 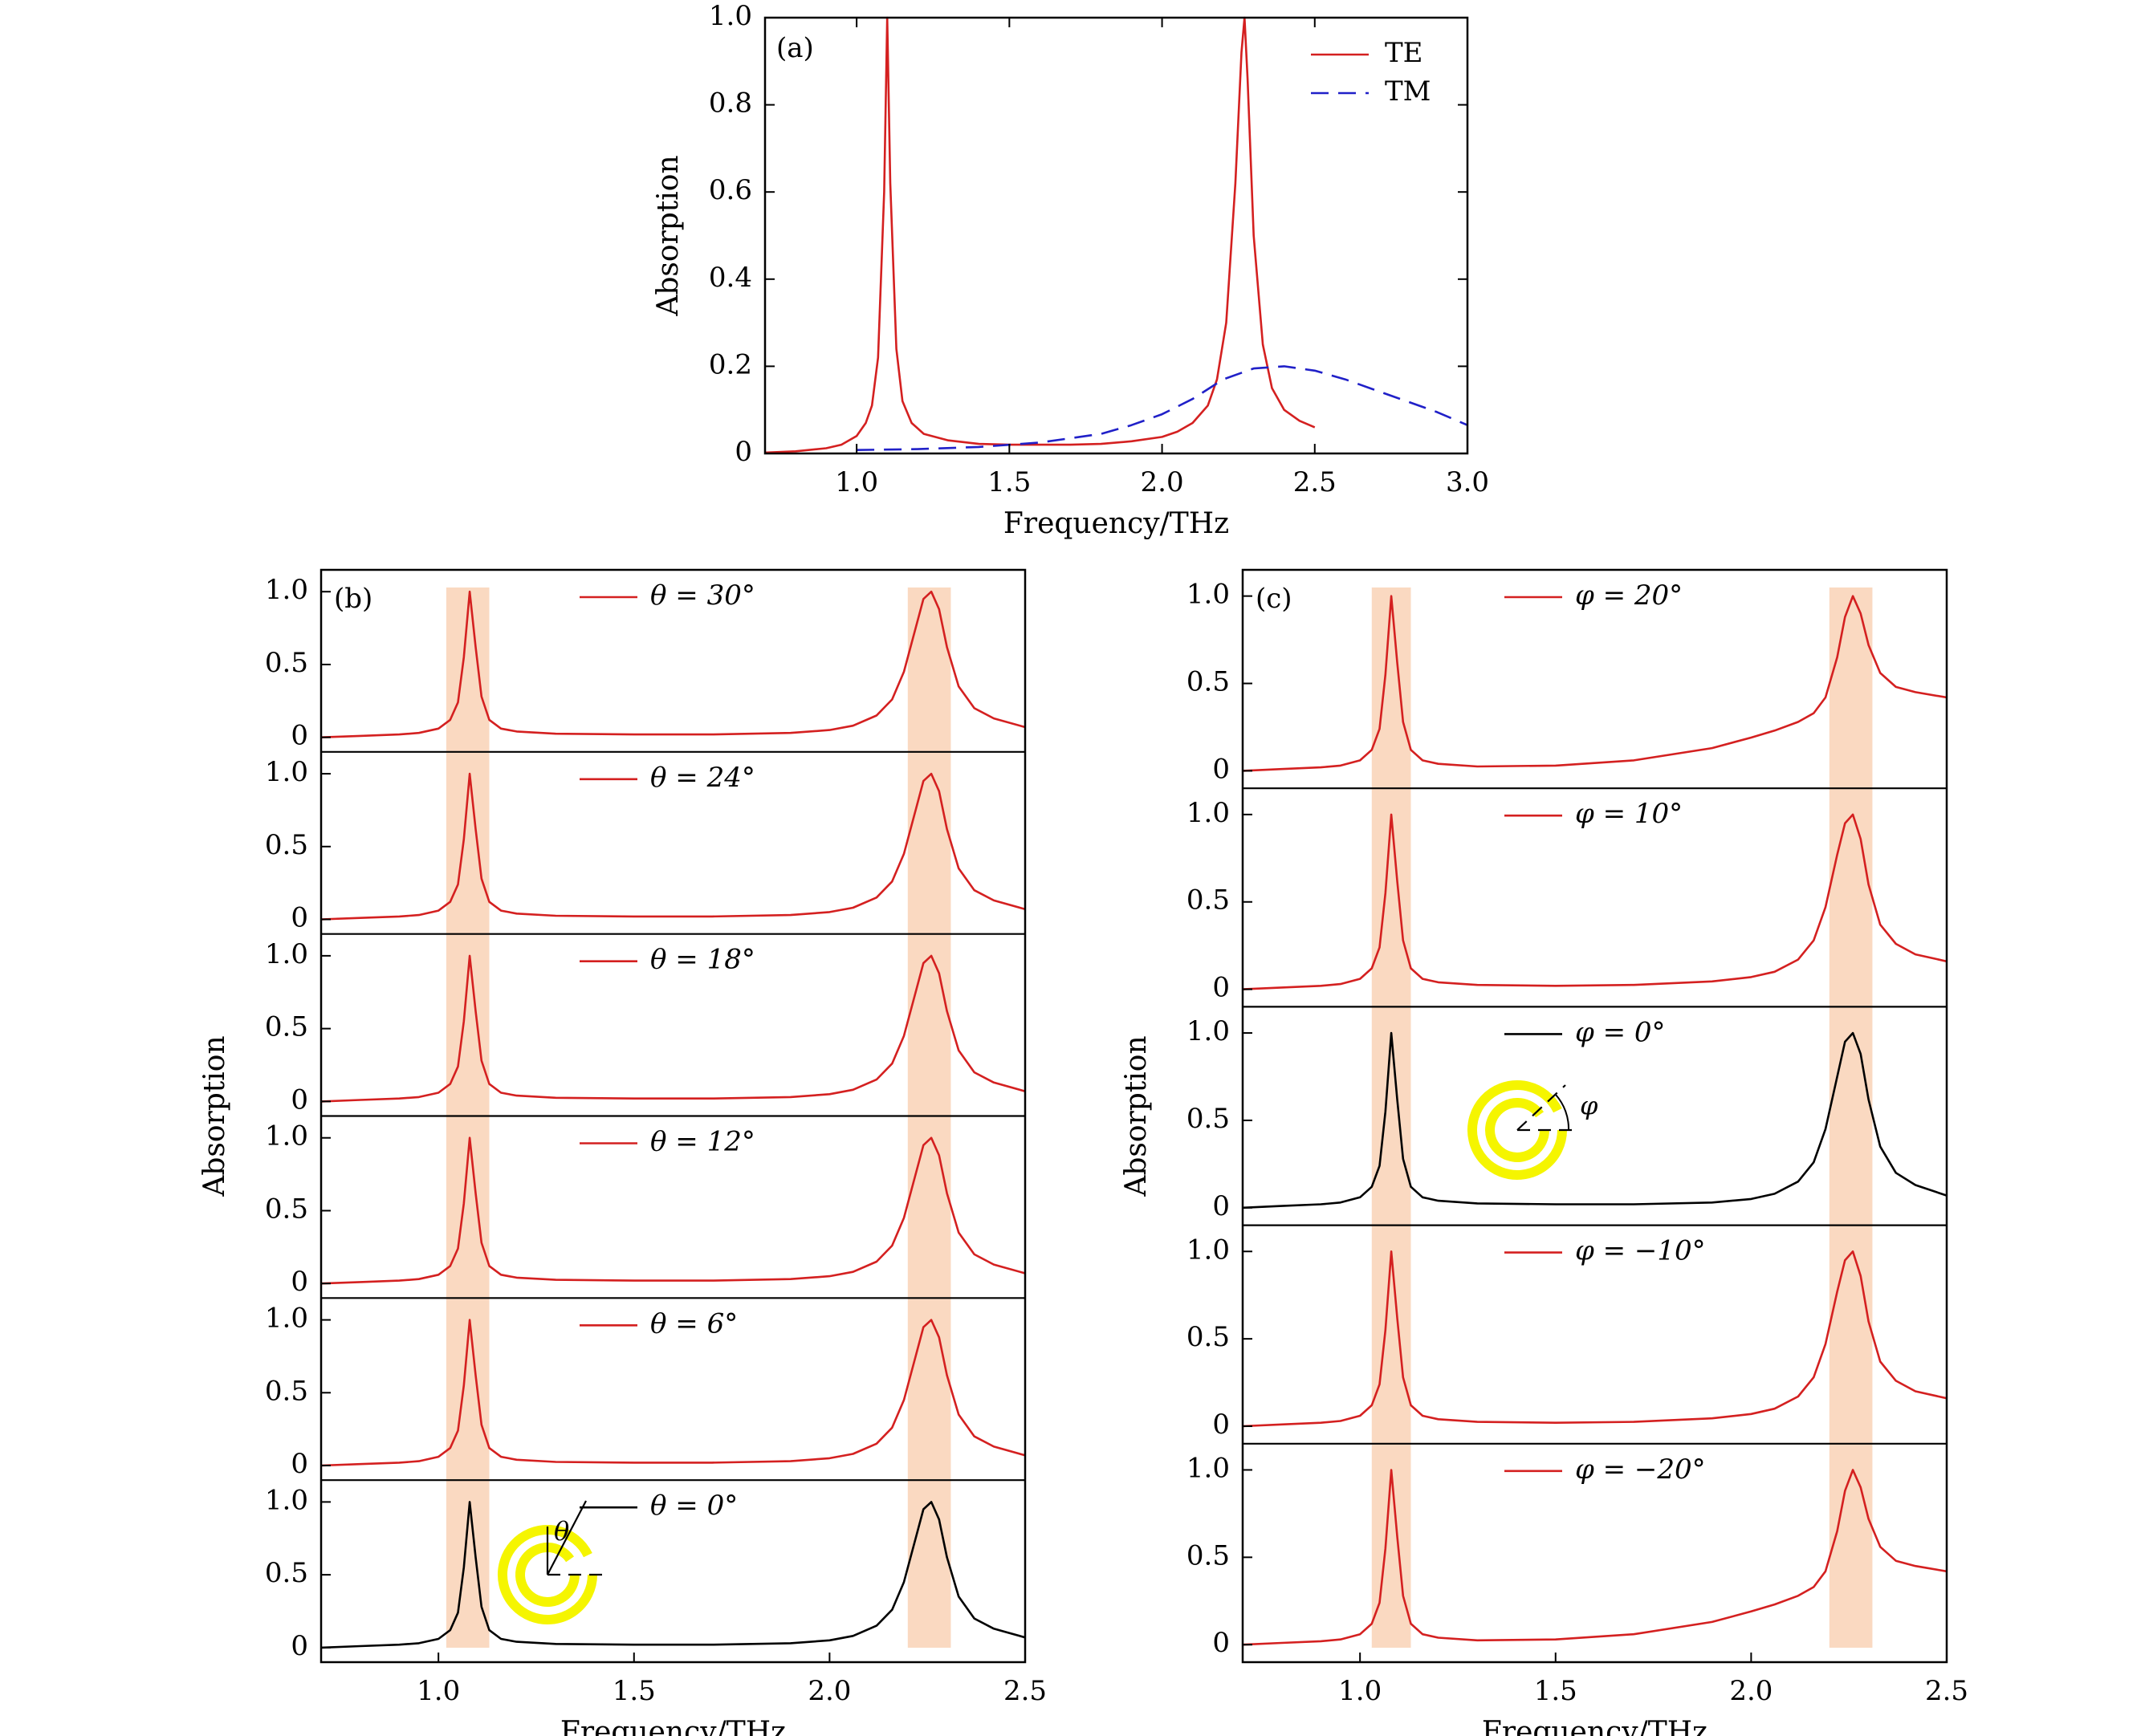 What do you see at coordinates (830, 1691) in the screenshot?
I see `panel-b-xtick-label: 2.0` at bounding box center [830, 1691].